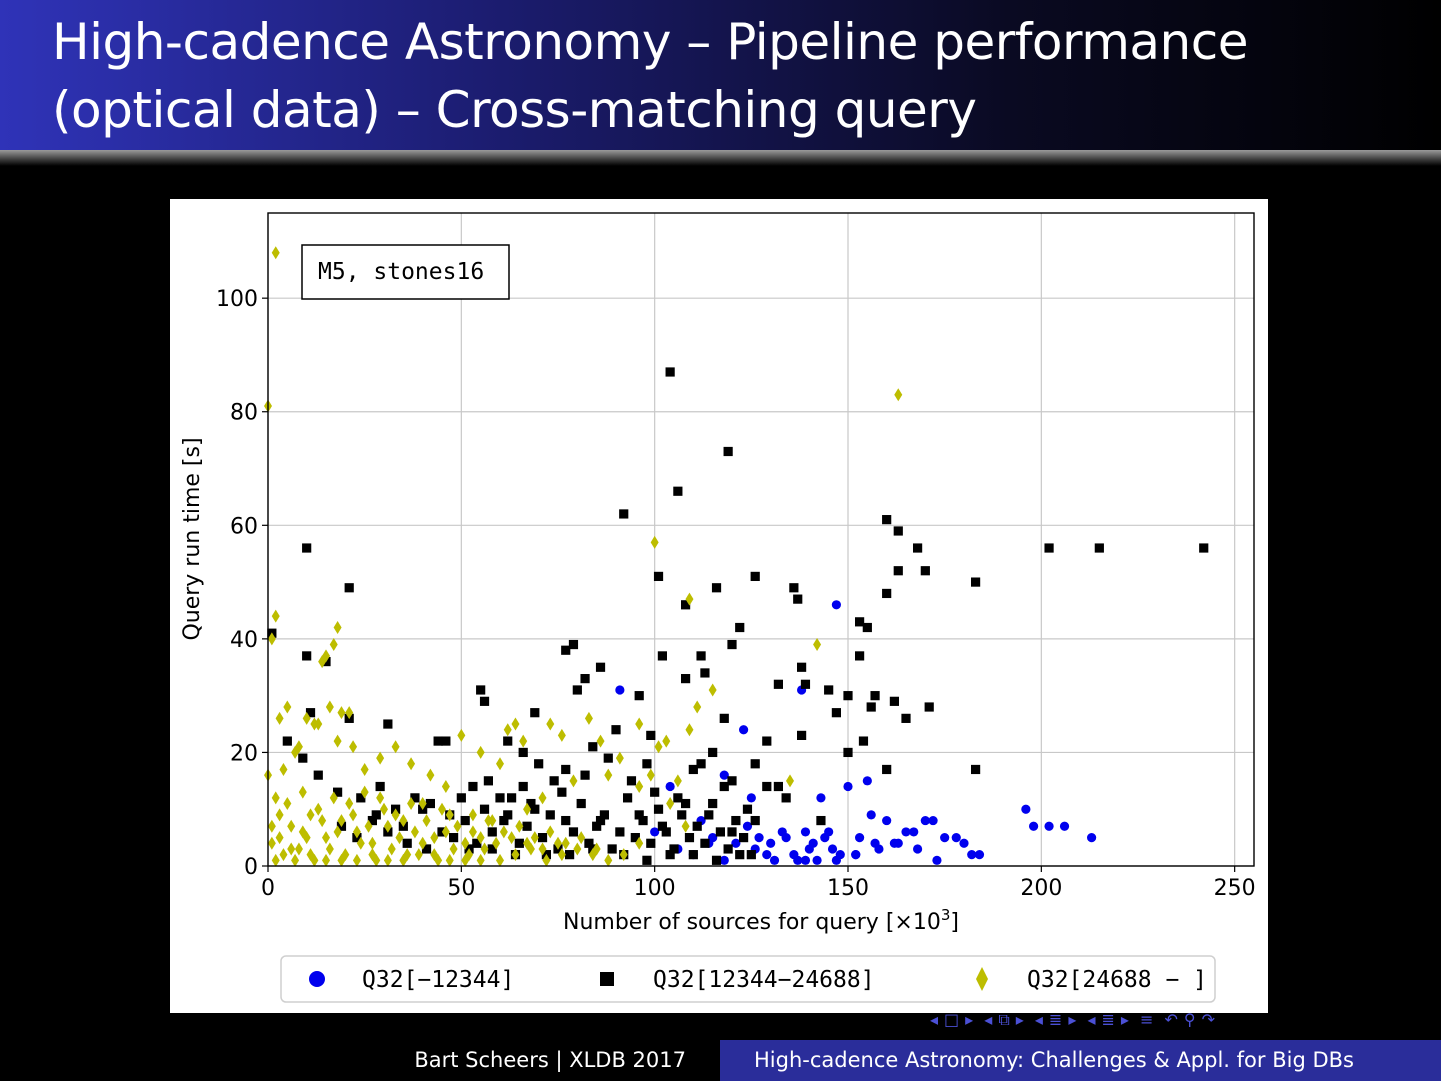 The image size is (1441, 1081). I want to click on nav-frame-icon: □, so click(952, 1019).